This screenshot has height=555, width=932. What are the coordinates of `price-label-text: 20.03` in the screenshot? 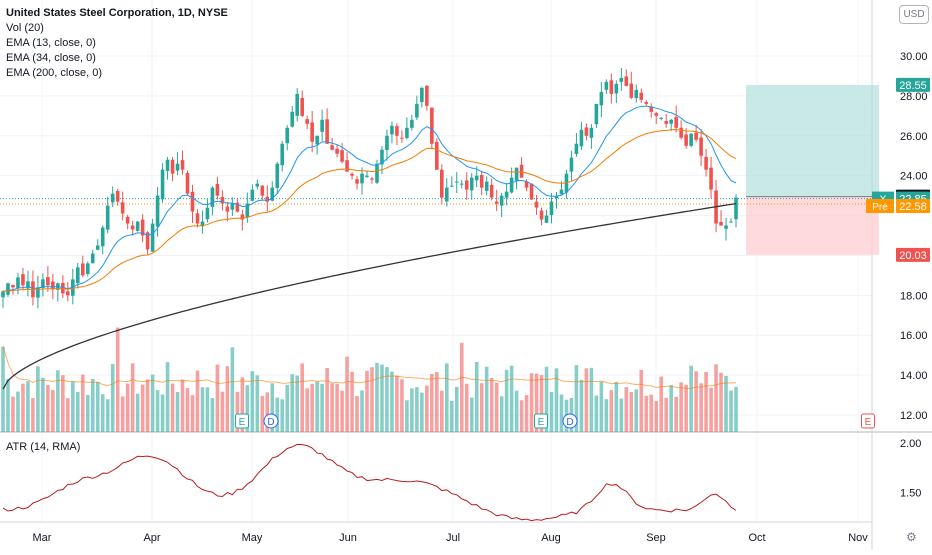 It's located at (913, 256).